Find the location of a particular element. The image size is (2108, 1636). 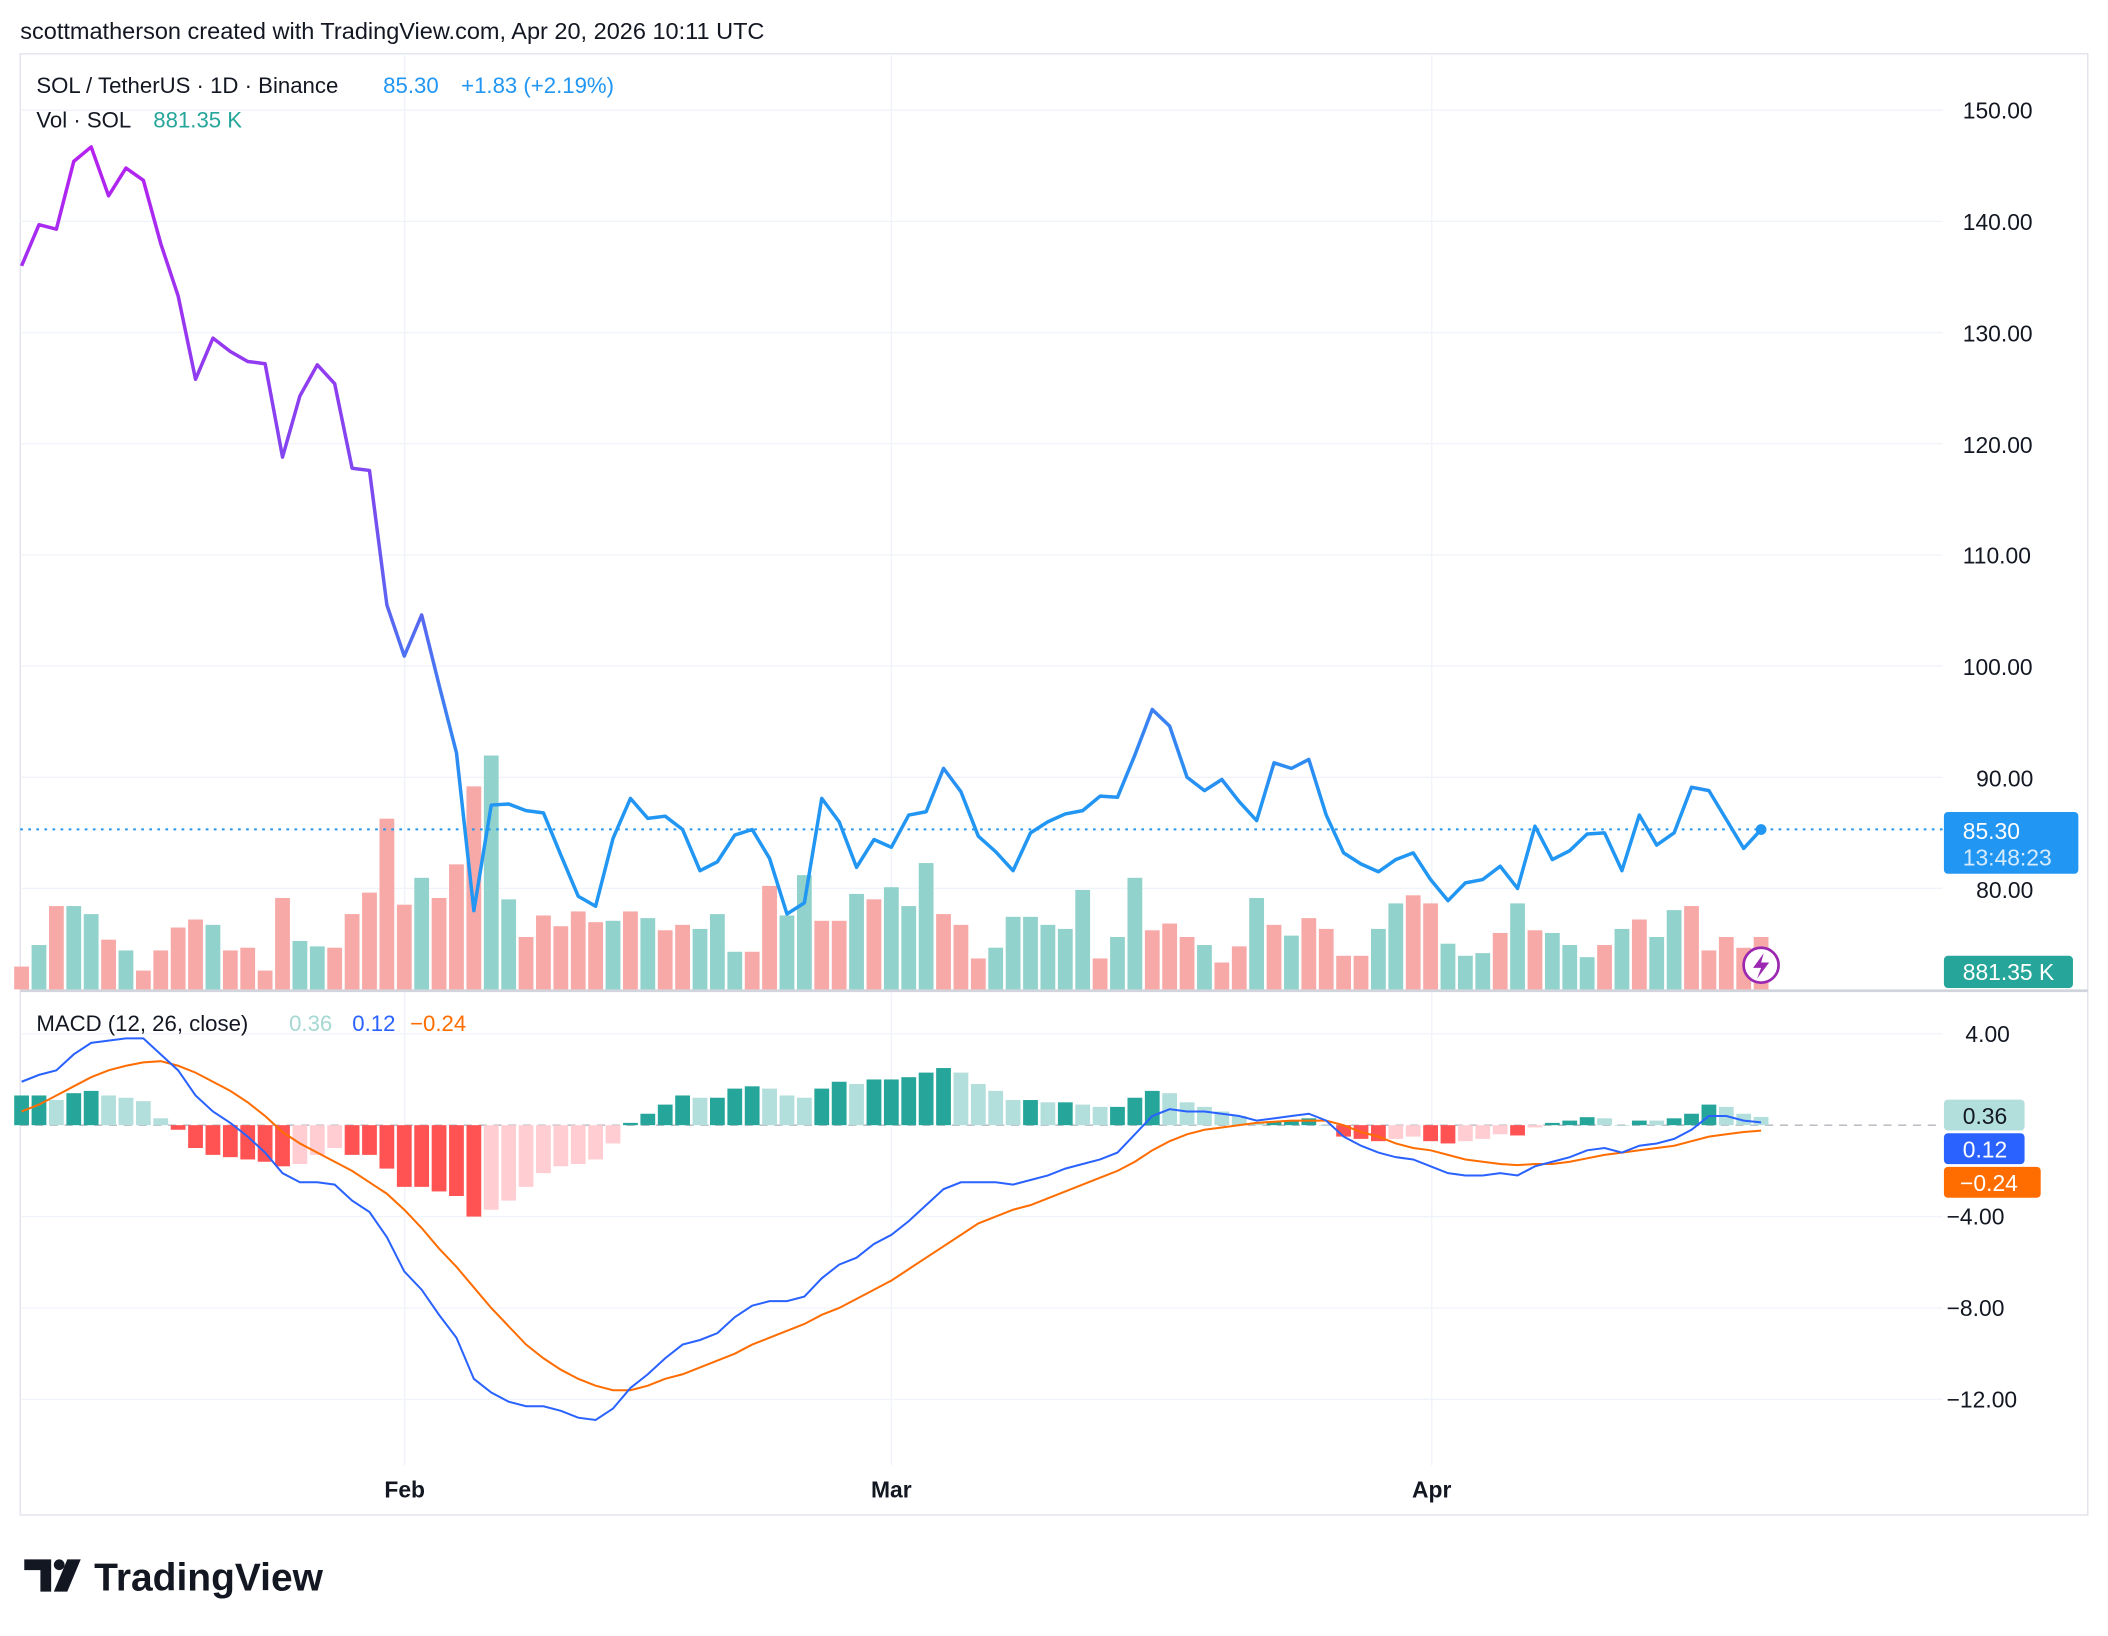

macd-histogram is located at coordinates (891, 1142).